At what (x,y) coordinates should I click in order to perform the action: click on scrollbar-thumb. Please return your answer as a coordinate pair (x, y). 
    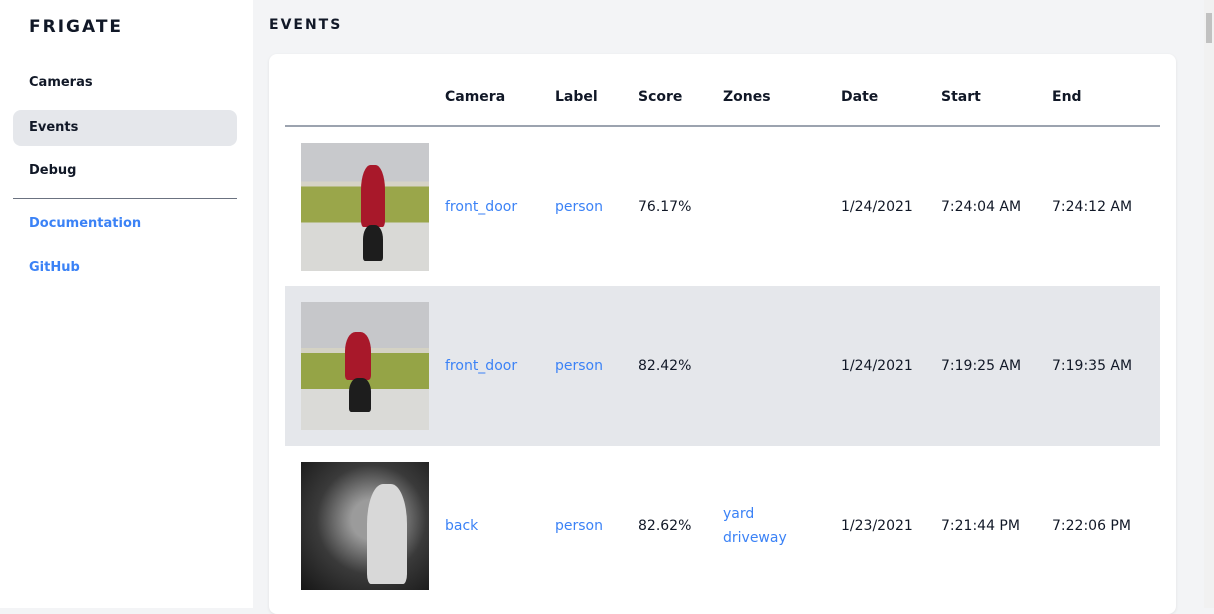
    Looking at the image, I should click on (1209, 28).